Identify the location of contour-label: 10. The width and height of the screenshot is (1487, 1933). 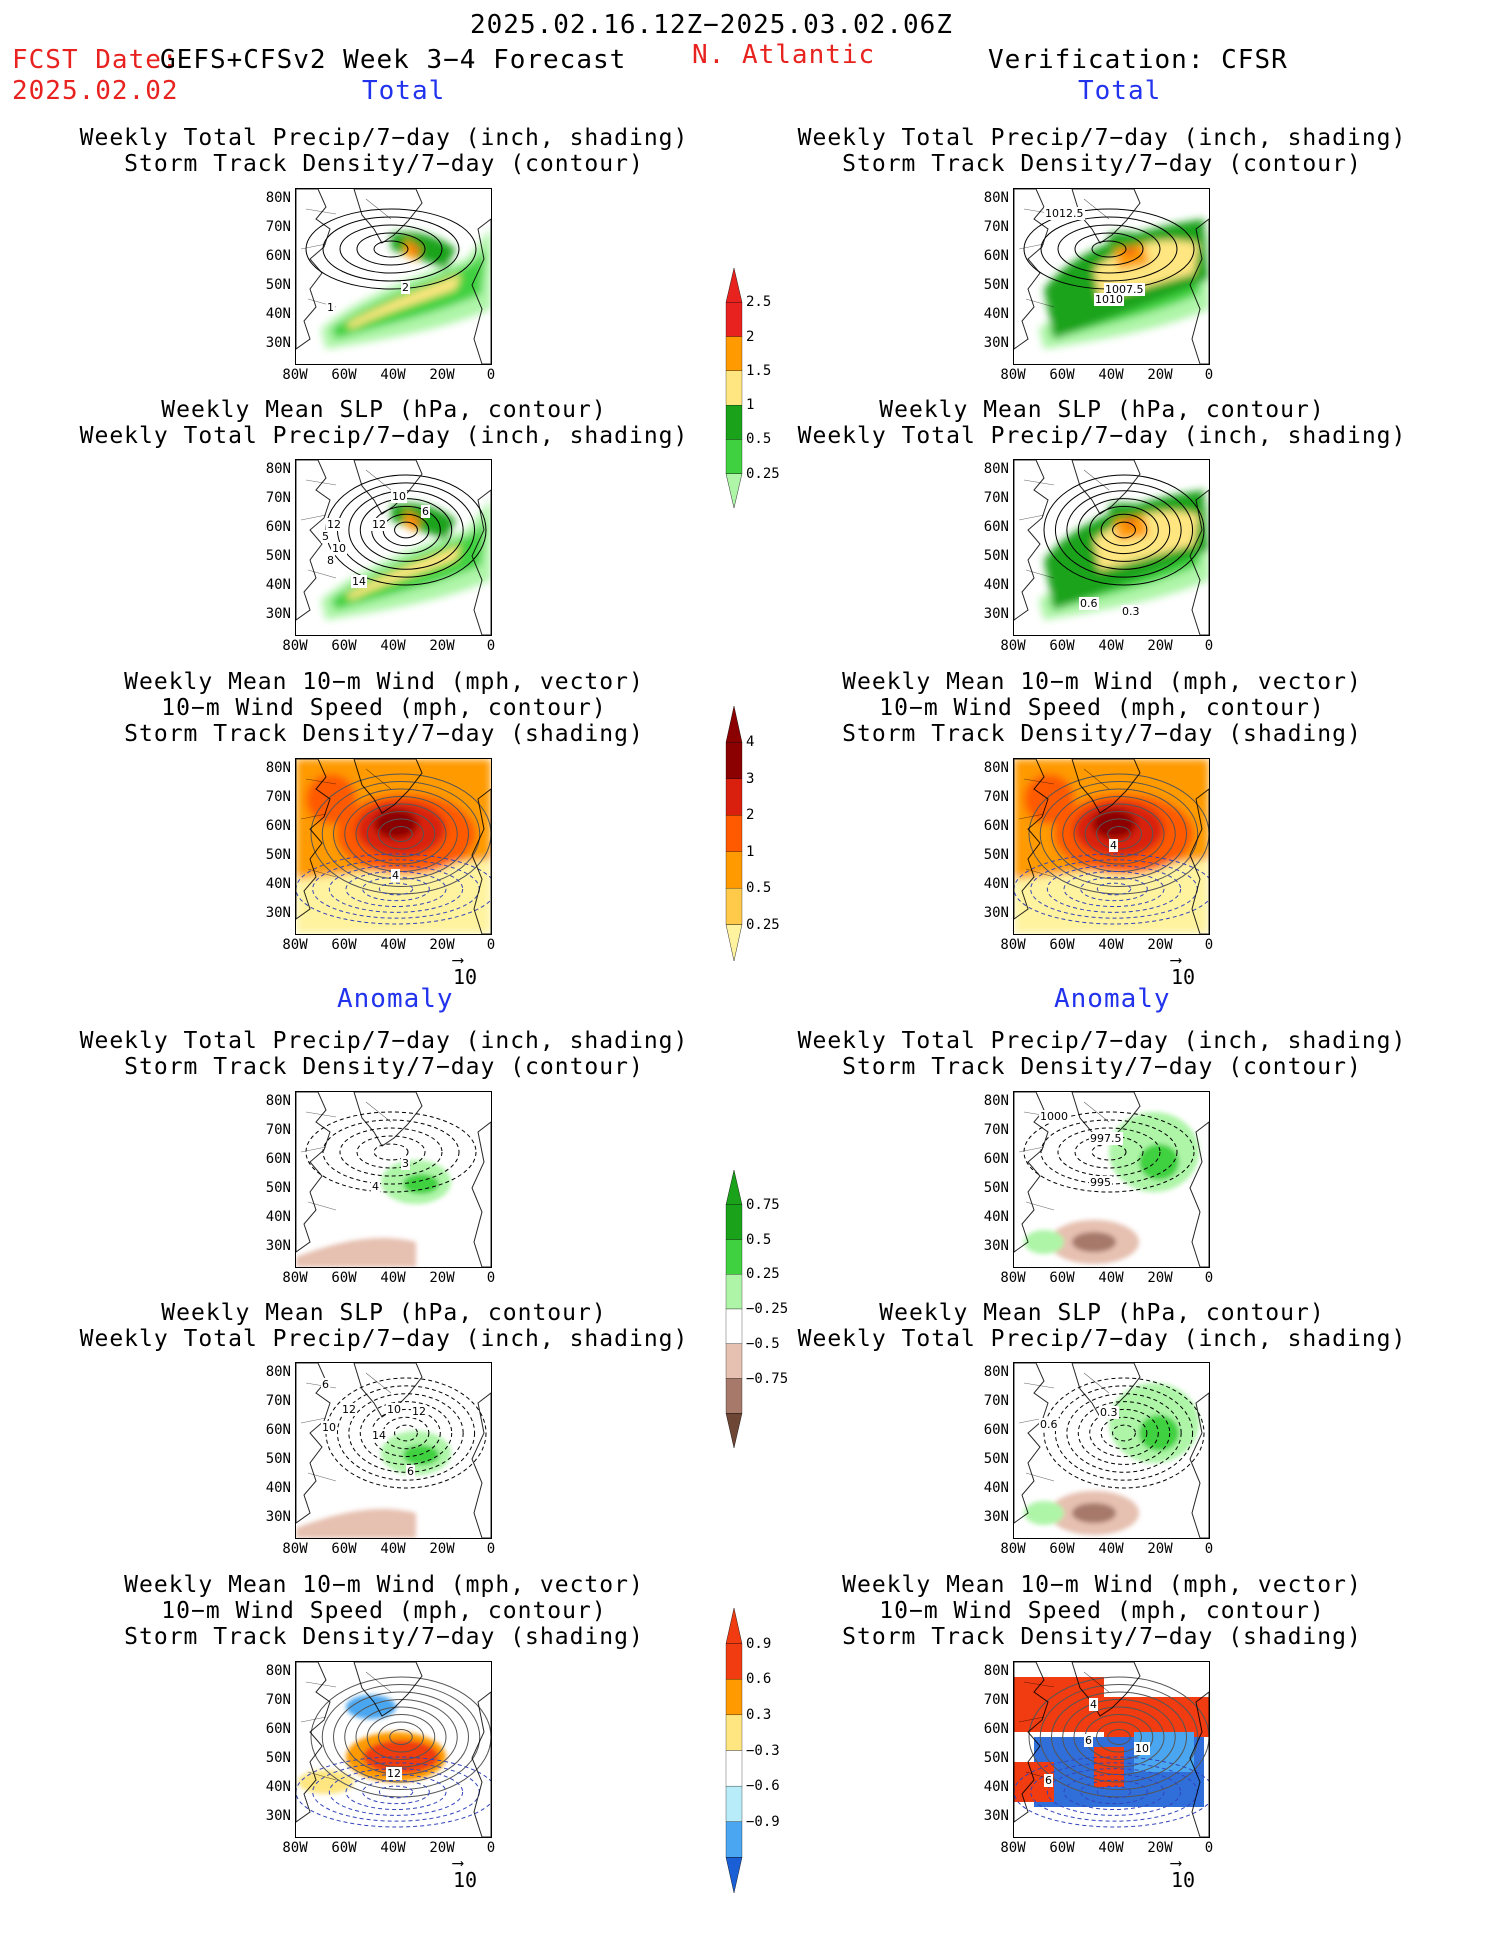
(1142, 1748).